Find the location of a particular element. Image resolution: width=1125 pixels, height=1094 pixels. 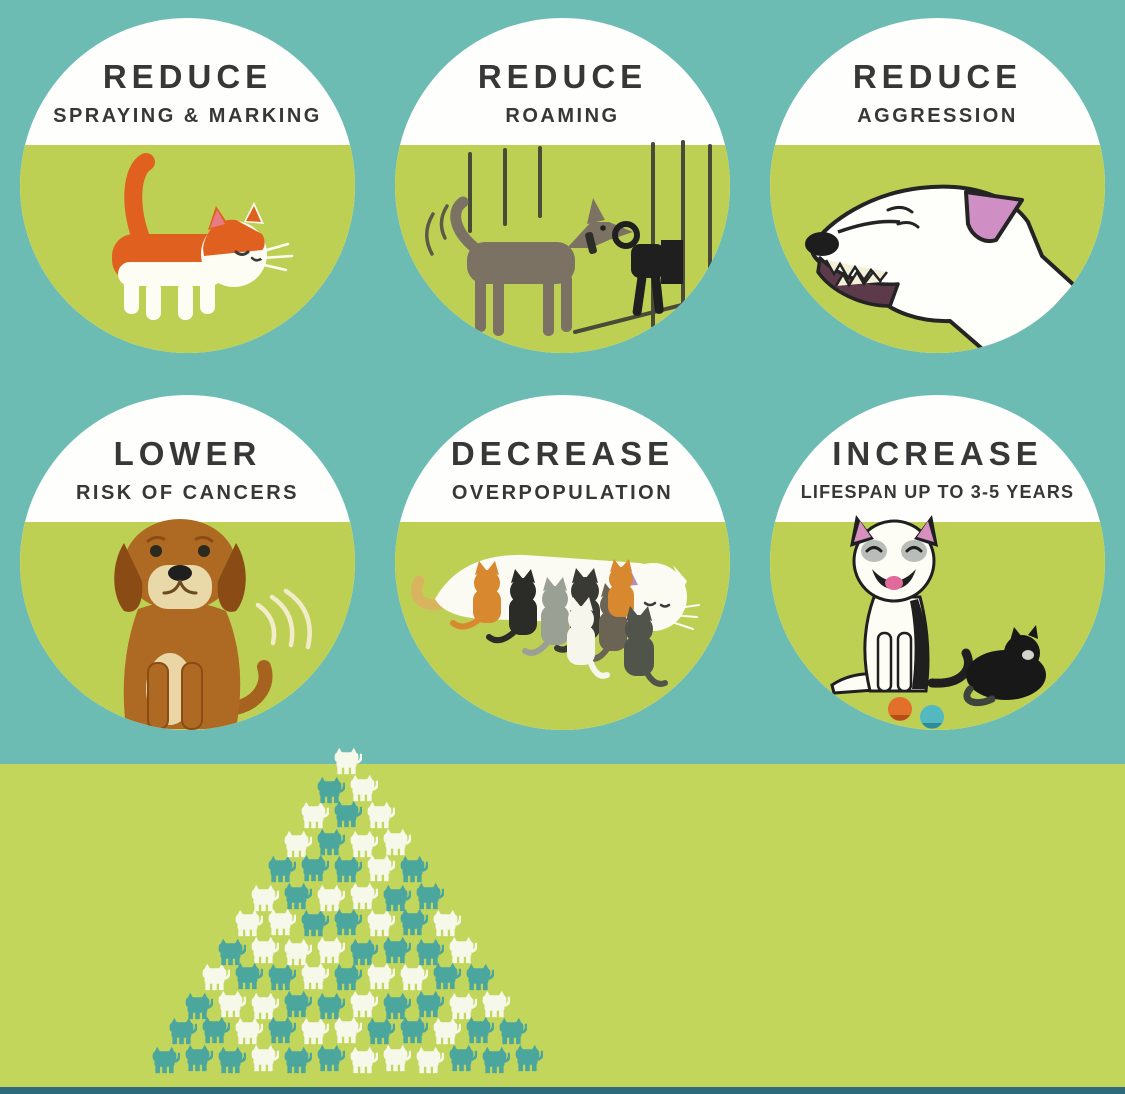

circle-subtitle: SPRAYING & MARKING is located at coordinates (187, 116).